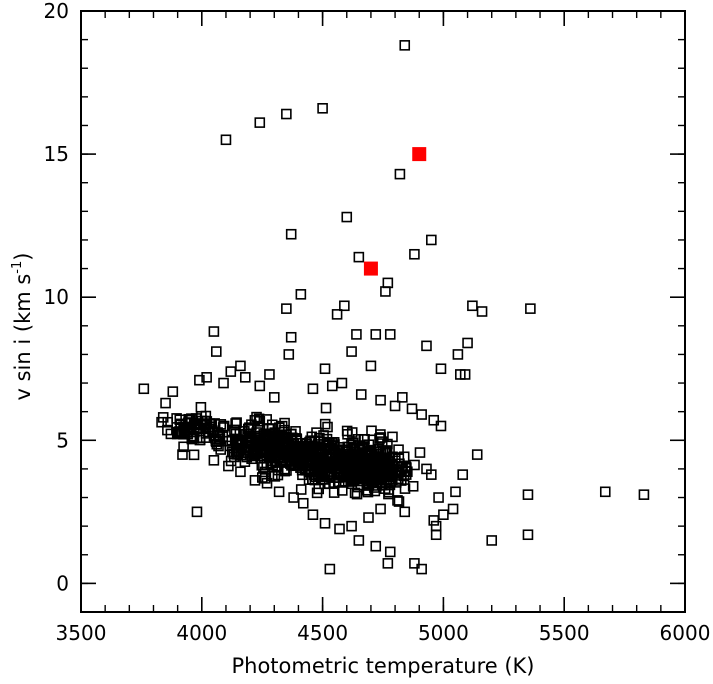 The width and height of the screenshot is (713, 684). What do you see at coordinates (81, 633) in the screenshot?
I see `x-tick-label: 3500` at bounding box center [81, 633].